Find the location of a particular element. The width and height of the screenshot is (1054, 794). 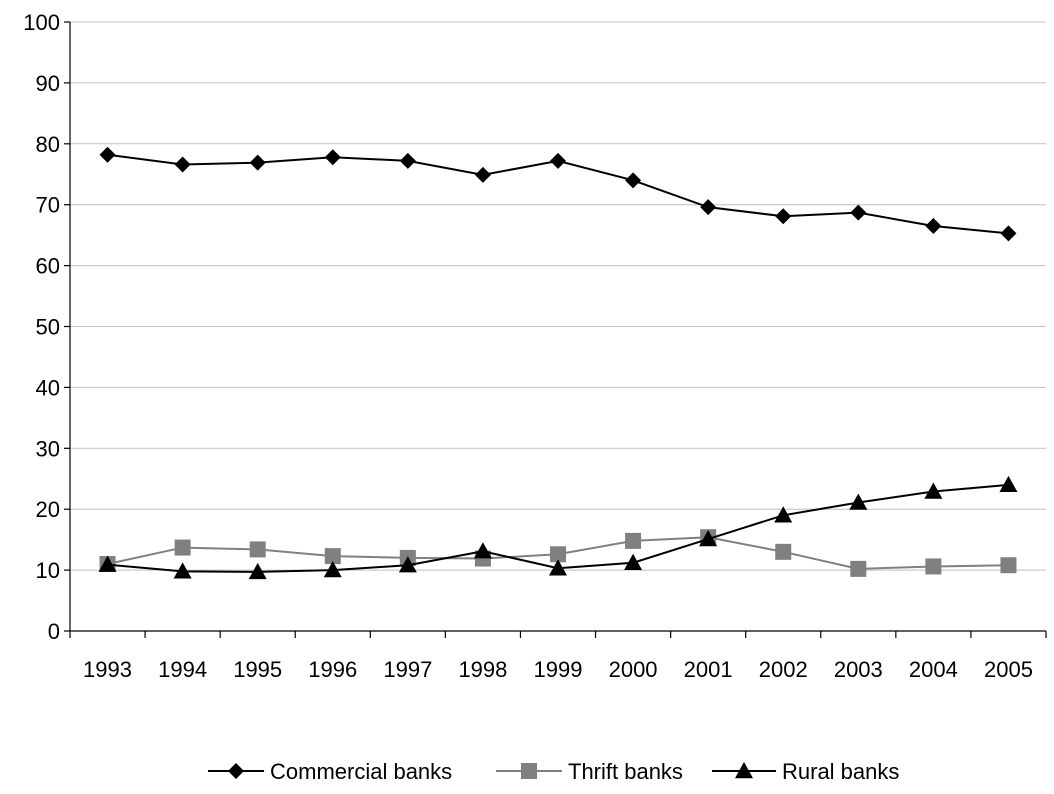

x-tick-label-1995: 1995 is located at coordinates (257, 669).